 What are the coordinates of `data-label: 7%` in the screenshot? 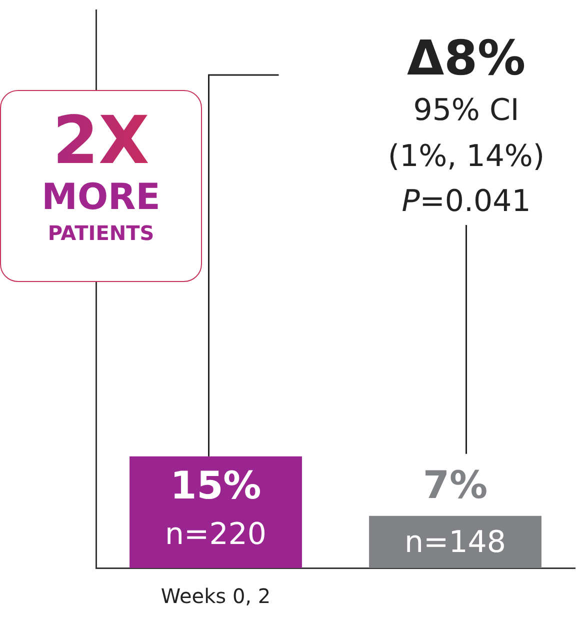 It's located at (455, 484).